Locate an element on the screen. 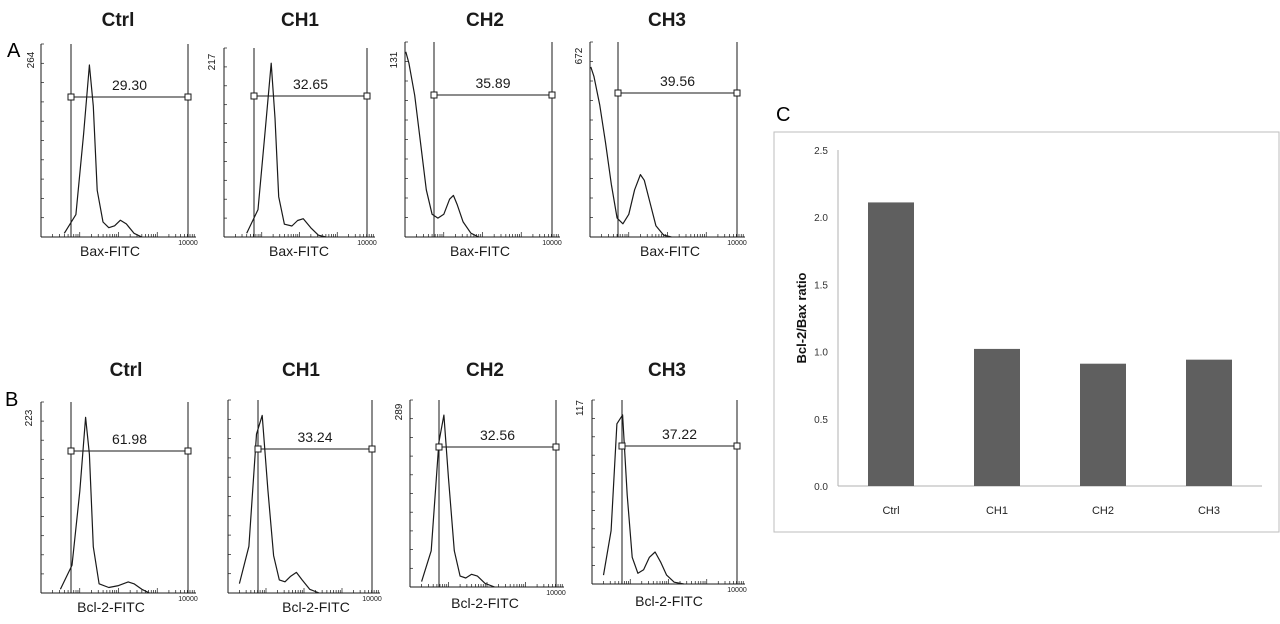  y-max-label: 223 is located at coordinates (29, 417).